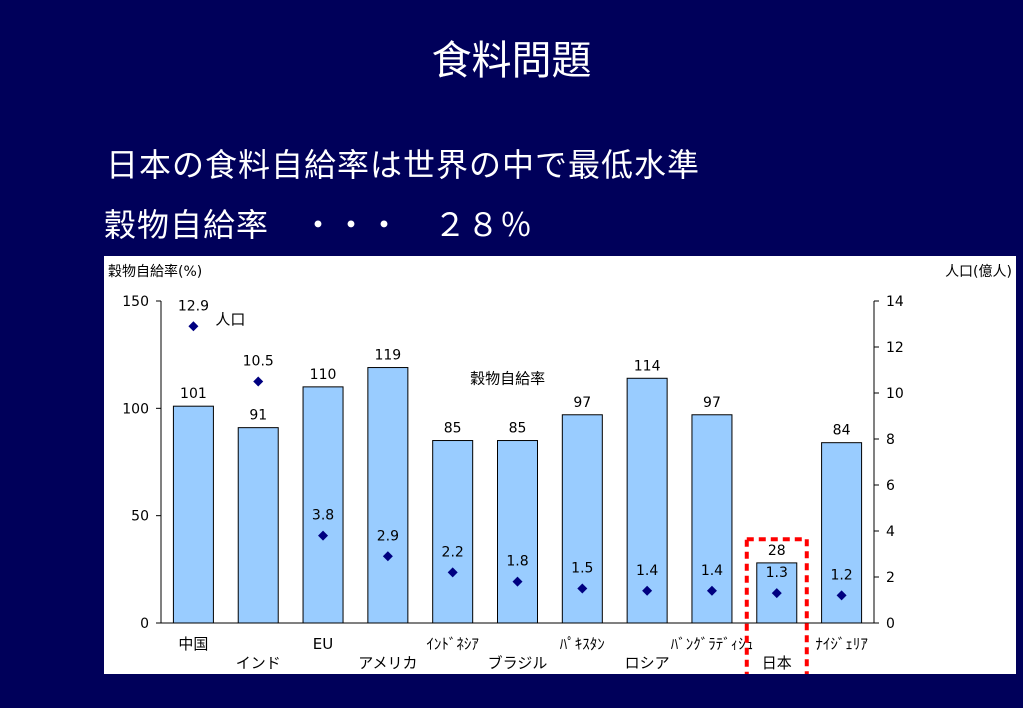 The height and width of the screenshot is (708, 1023). I want to click on category-label: アメリカ, so click(387, 663).